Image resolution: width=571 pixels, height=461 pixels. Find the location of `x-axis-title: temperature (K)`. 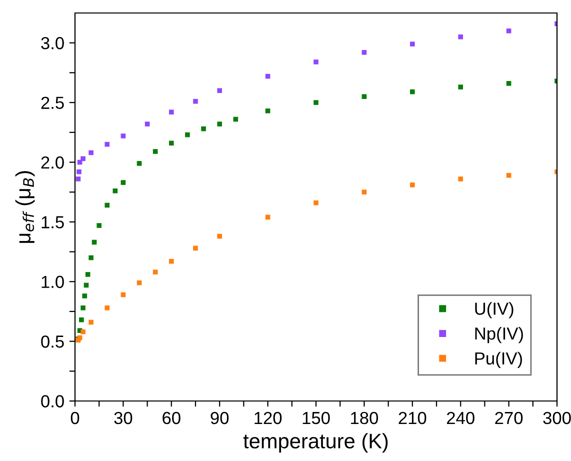

x-axis-title: temperature (K) is located at coordinates (315, 443).